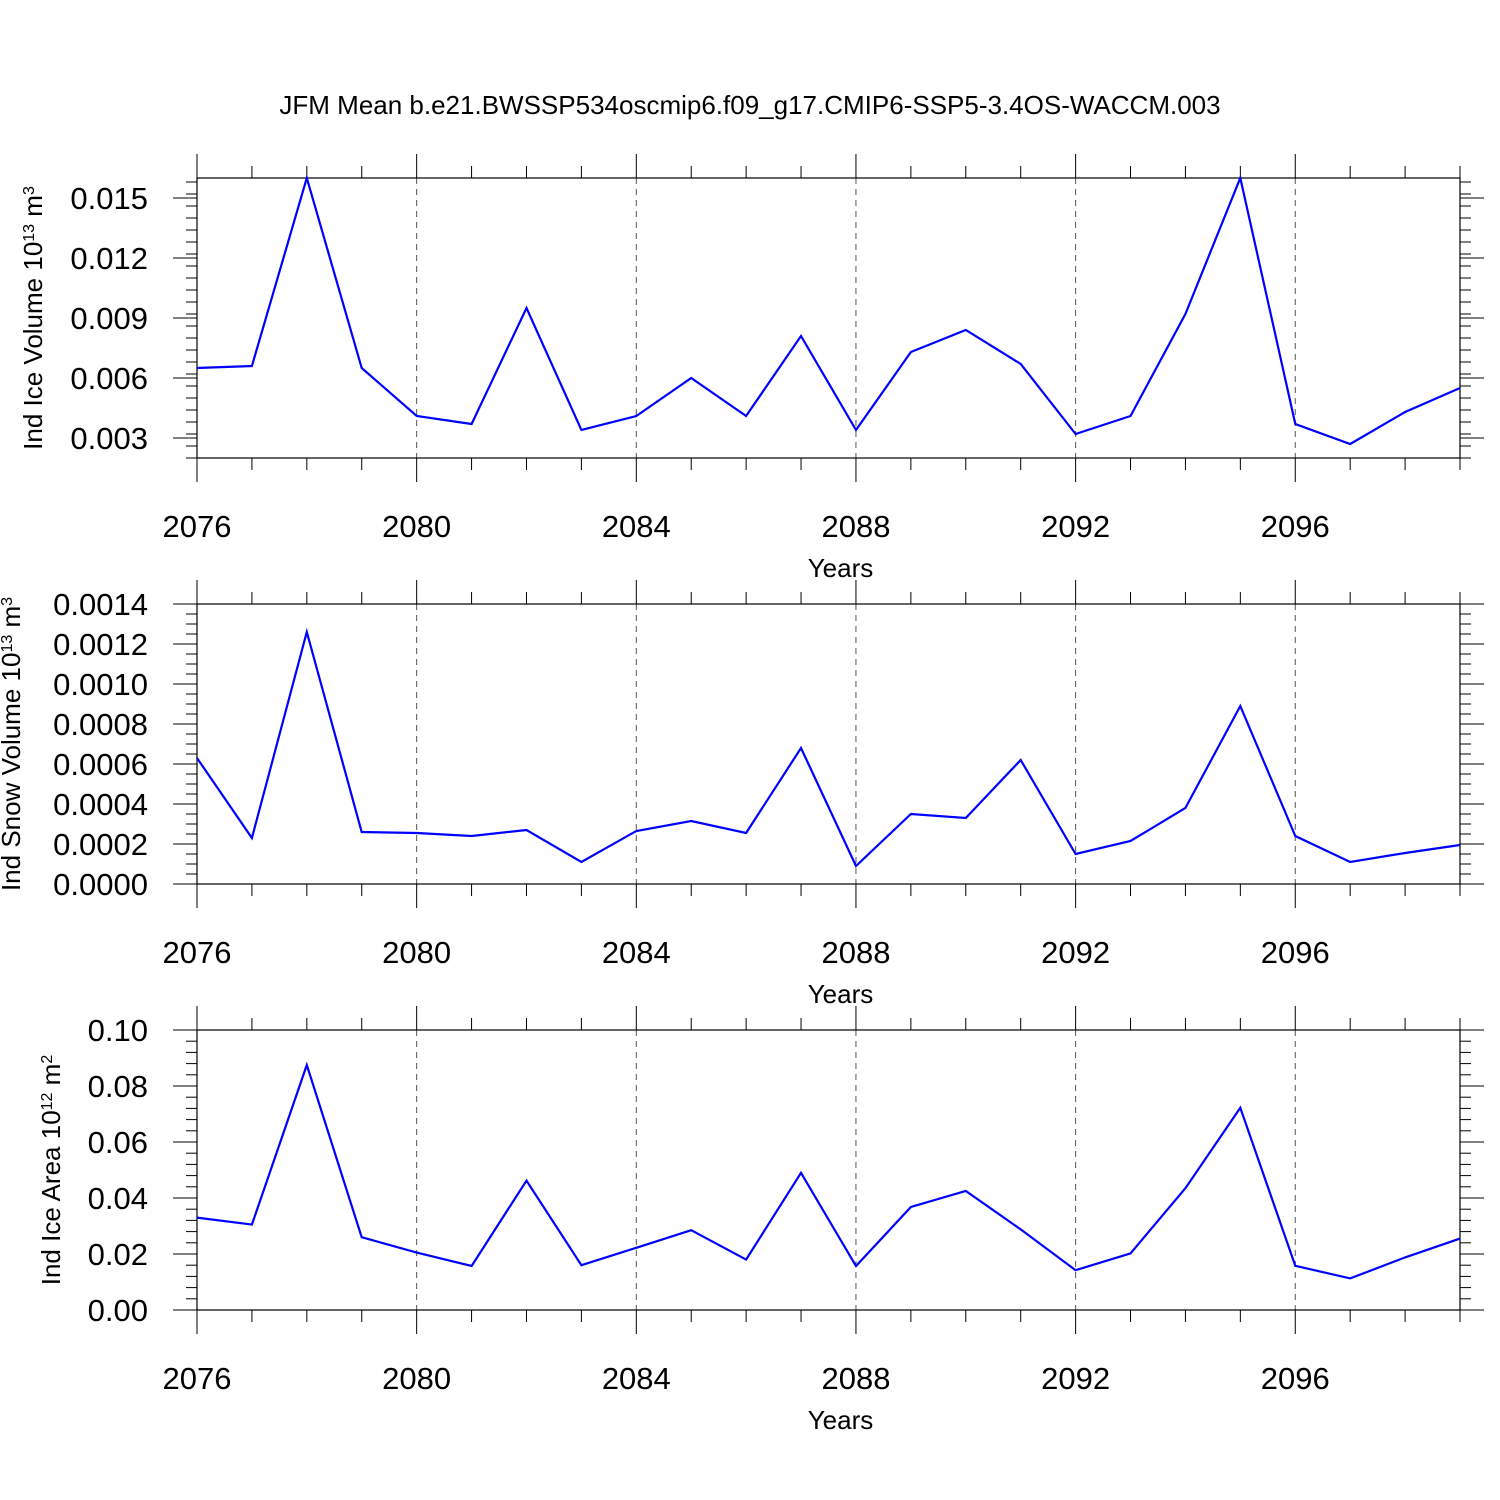  Describe the element at coordinates (100, 764) in the screenshot. I see `y-tick-label: 0.0006` at that location.